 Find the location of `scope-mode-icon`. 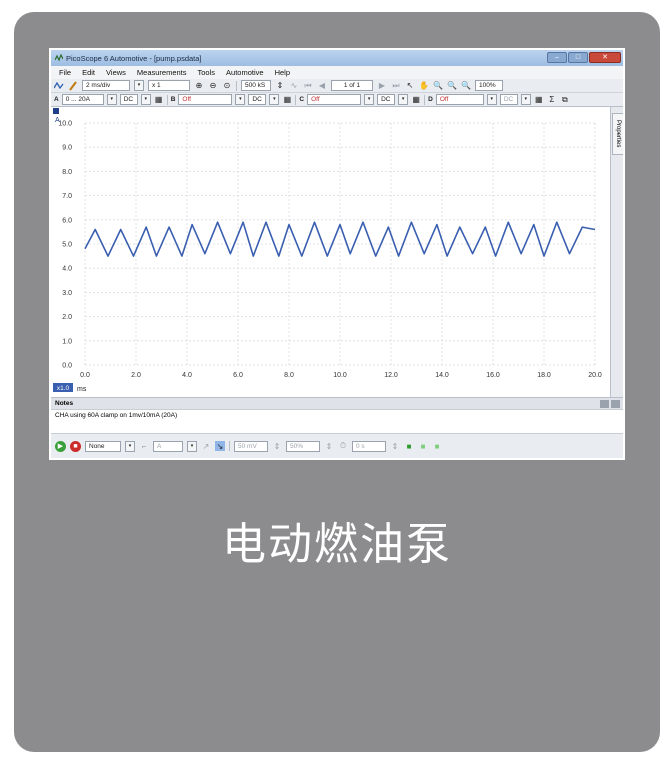

scope-mode-icon is located at coordinates (59, 86).